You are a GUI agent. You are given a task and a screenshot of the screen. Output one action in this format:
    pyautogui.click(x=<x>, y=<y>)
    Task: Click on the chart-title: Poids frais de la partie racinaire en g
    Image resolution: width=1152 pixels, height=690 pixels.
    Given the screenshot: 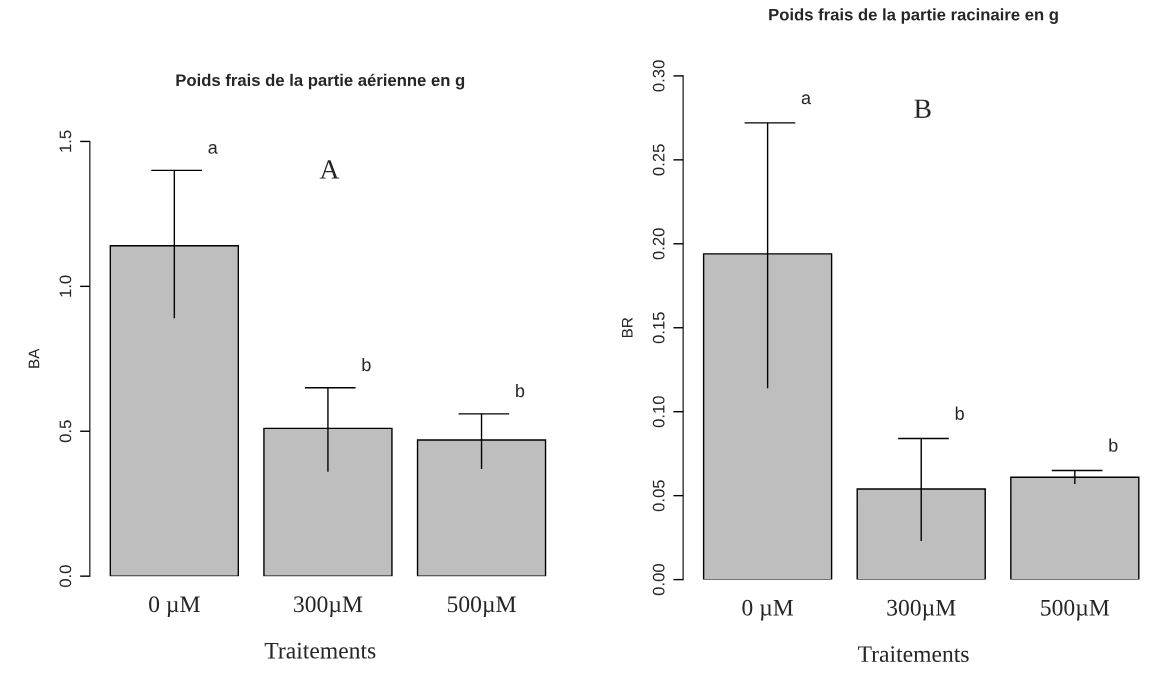 What is the action you would take?
    pyautogui.click(x=913, y=16)
    